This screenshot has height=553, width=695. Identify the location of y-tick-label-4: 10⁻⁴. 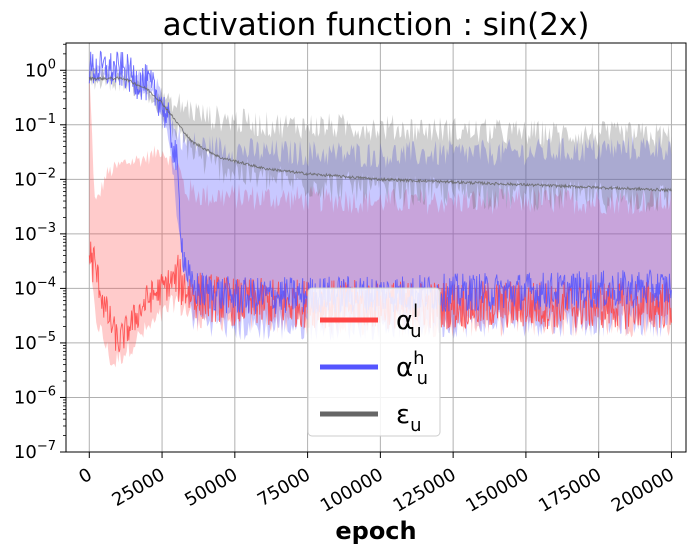
(35, 287).